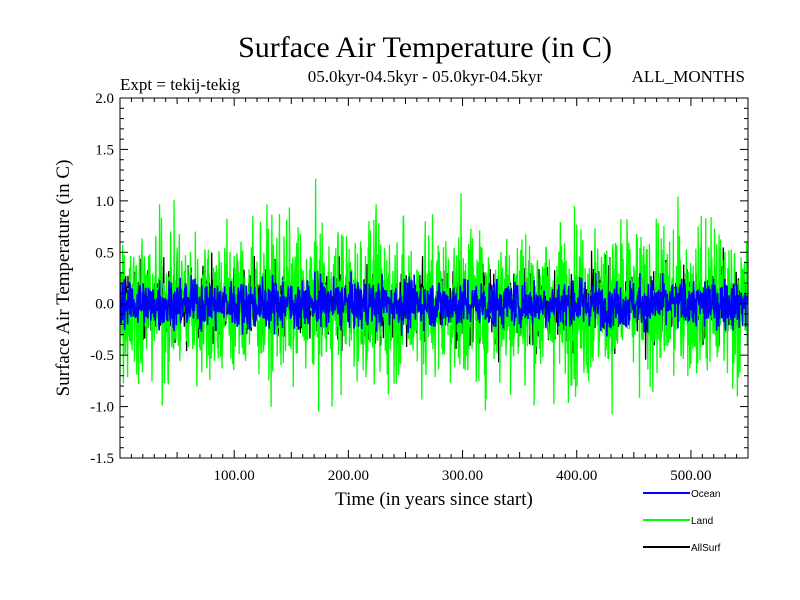  I want to click on y-tick-label: 0.0, so click(104, 305).